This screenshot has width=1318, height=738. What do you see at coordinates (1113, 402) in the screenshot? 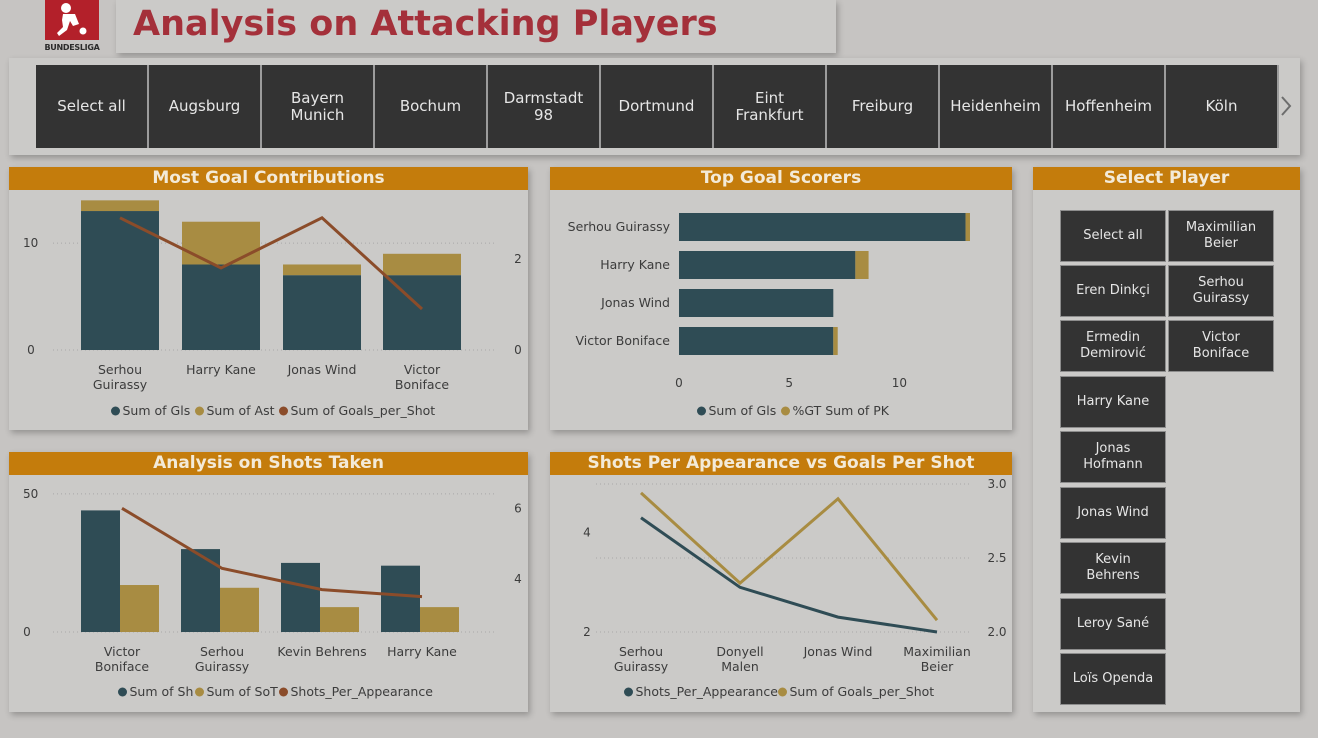
I see `player-button-harry-kane: Harry Kane` at bounding box center [1113, 402].